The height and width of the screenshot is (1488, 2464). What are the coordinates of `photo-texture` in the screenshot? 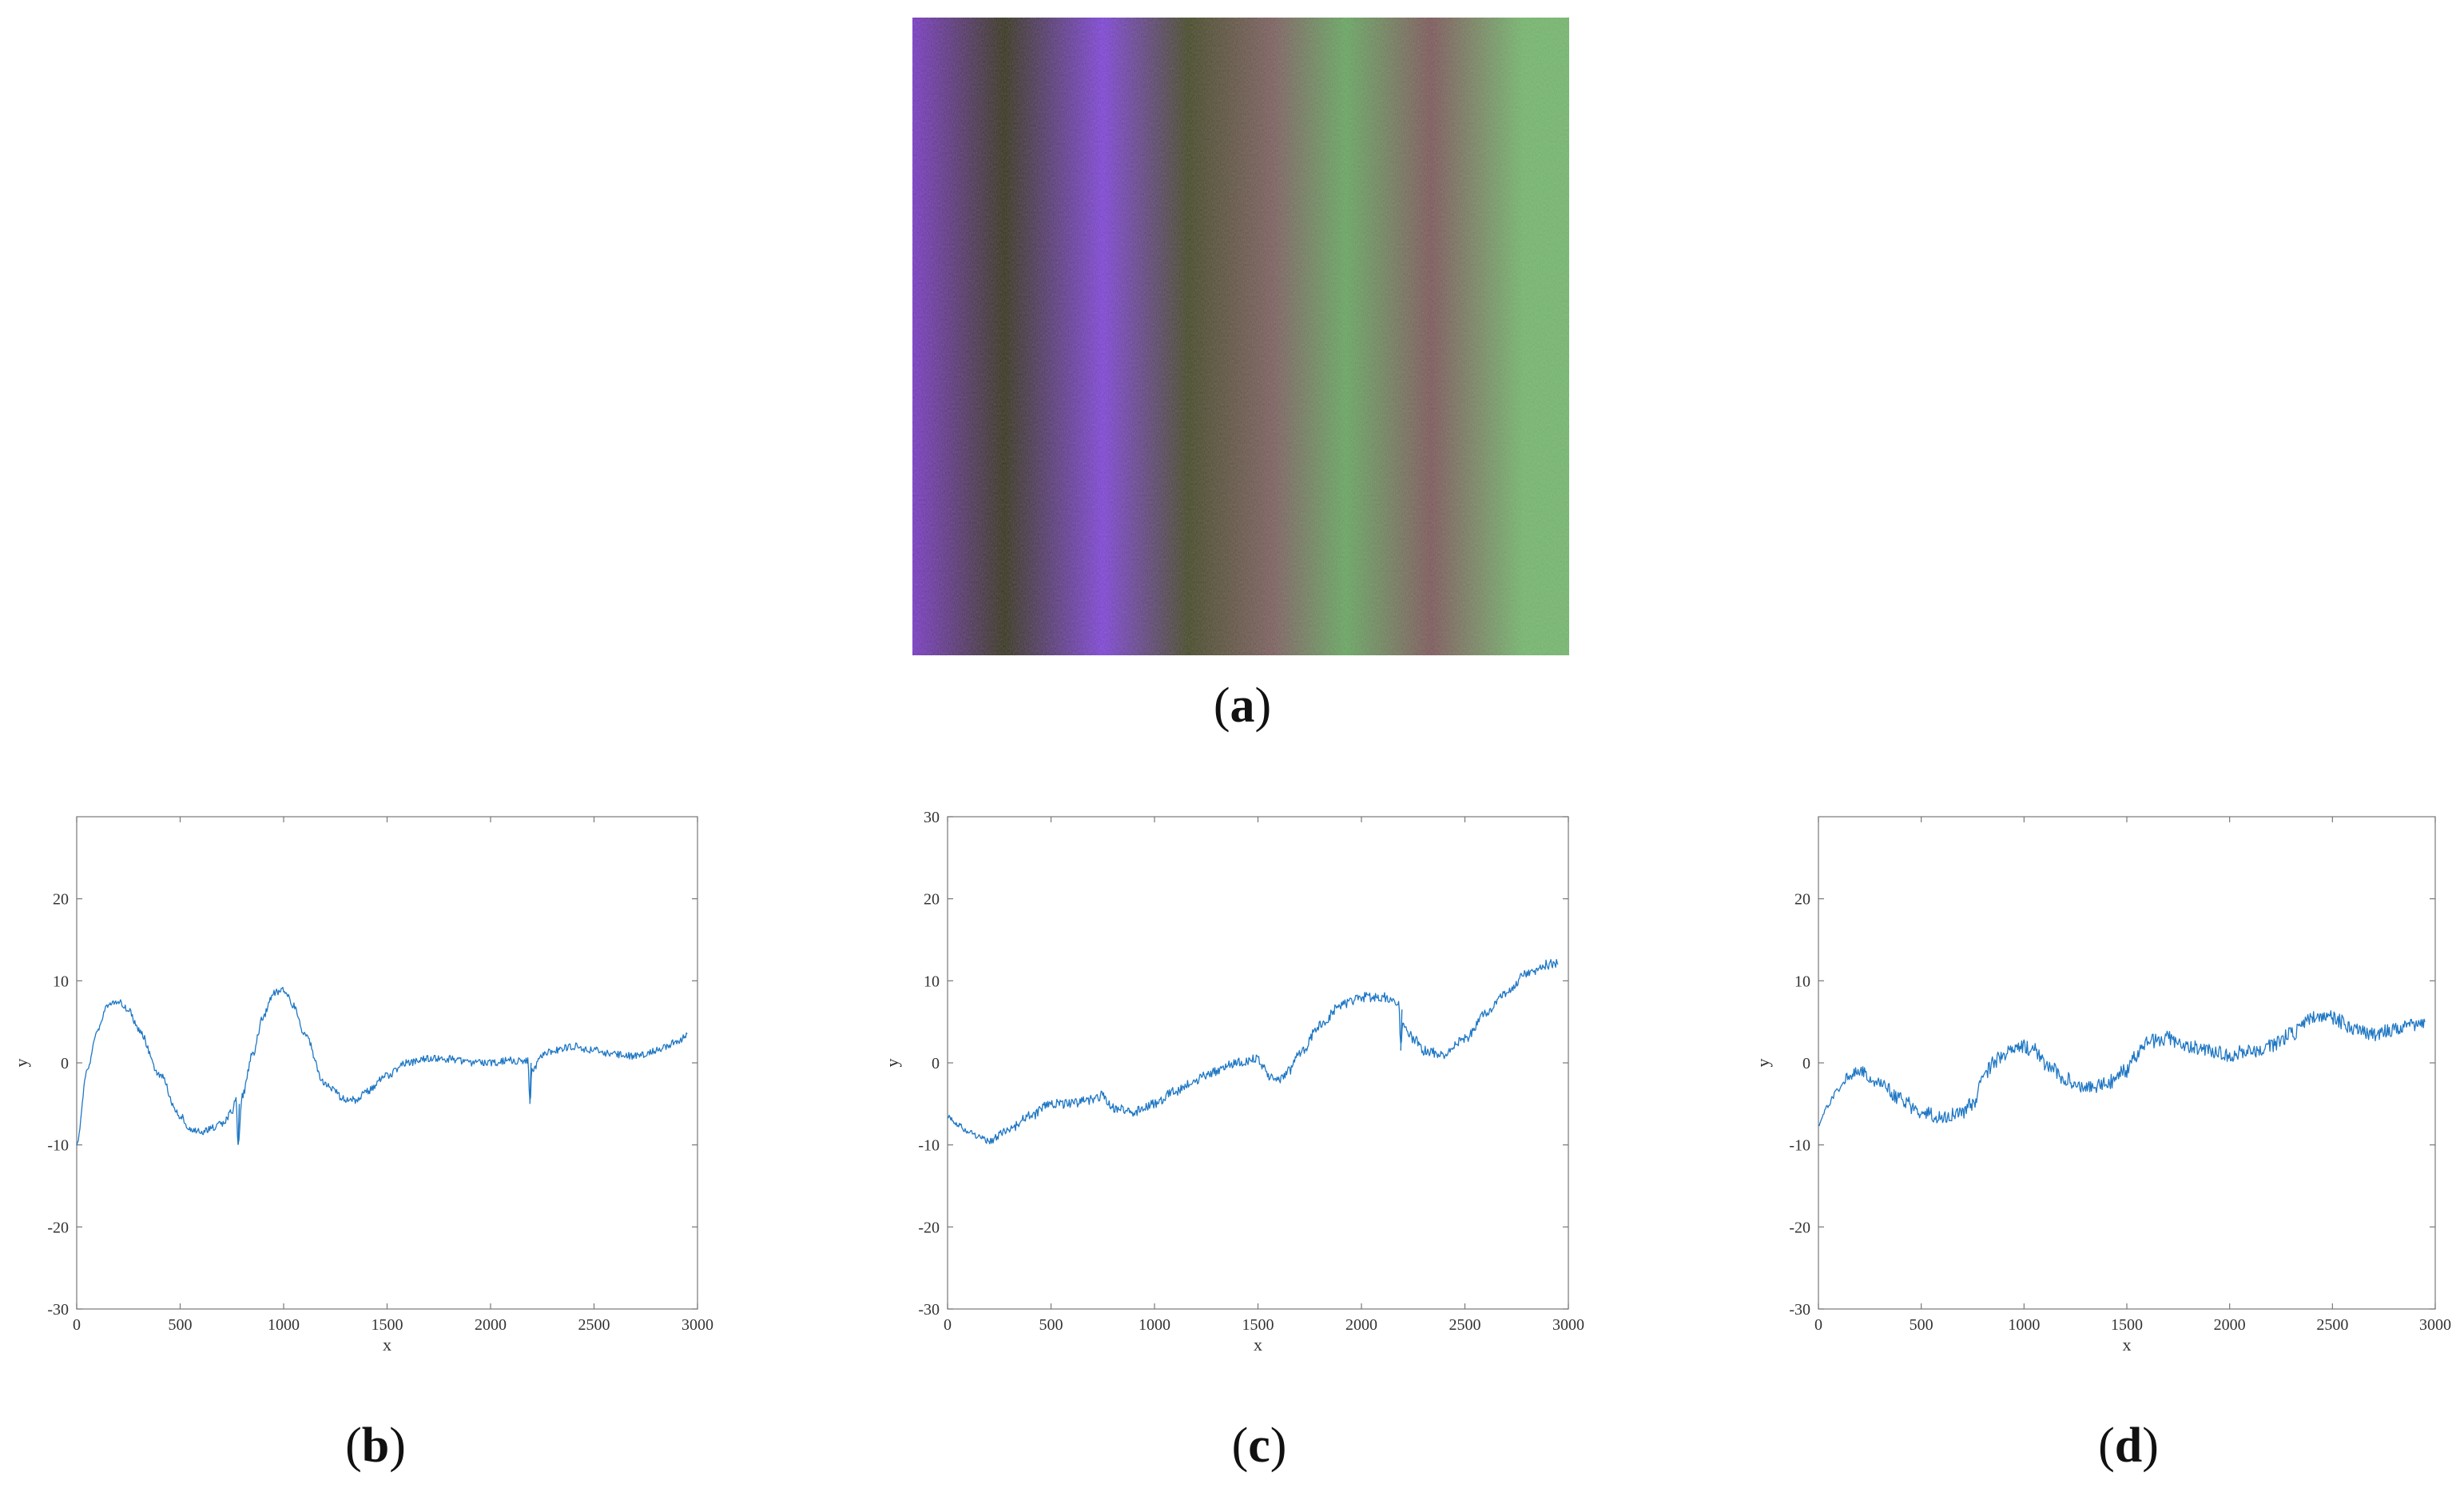 It's located at (1241, 337).